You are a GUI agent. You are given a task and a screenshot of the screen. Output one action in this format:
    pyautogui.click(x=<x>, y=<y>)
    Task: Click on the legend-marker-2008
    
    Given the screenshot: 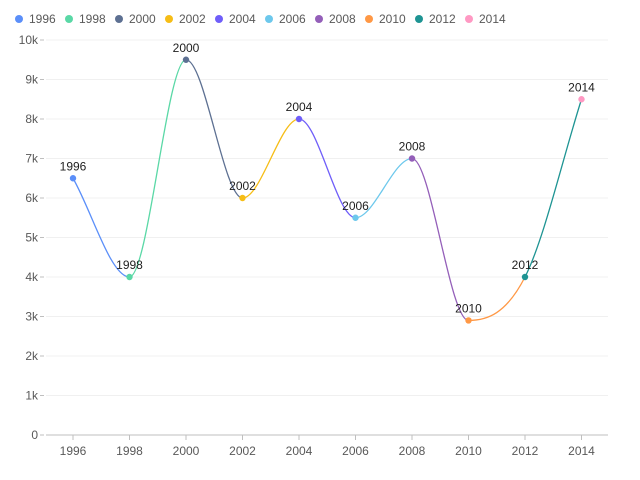 What is the action you would take?
    pyautogui.click(x=319, y=19)
    